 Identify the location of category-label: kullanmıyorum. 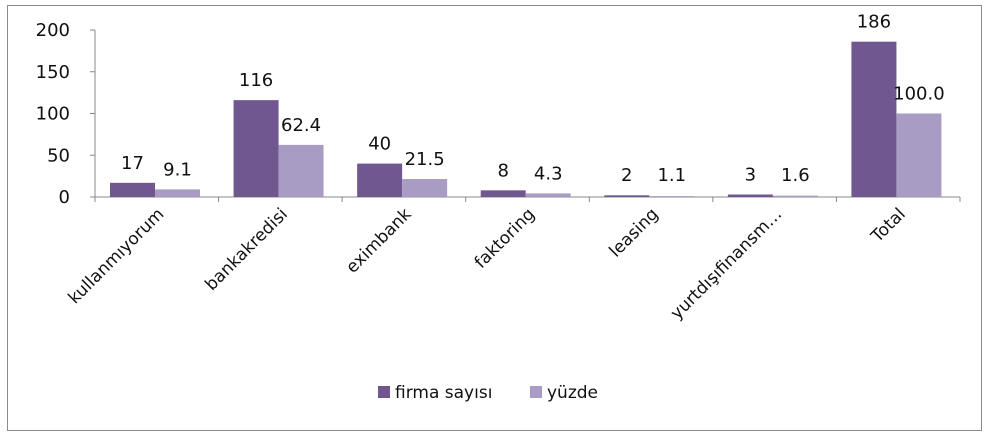
(117, 256).